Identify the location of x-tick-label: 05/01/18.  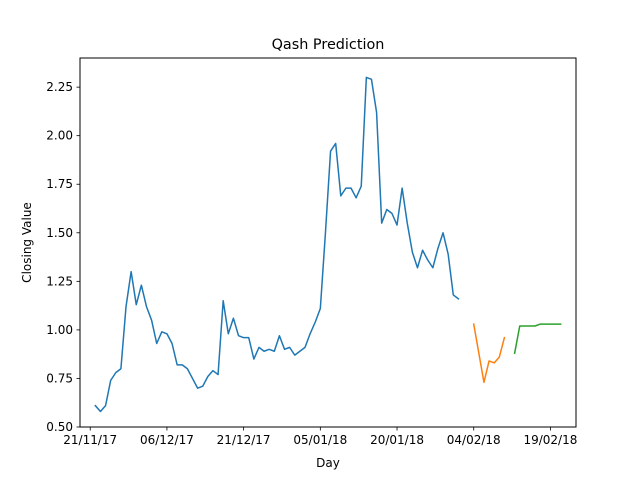
(320, 440).